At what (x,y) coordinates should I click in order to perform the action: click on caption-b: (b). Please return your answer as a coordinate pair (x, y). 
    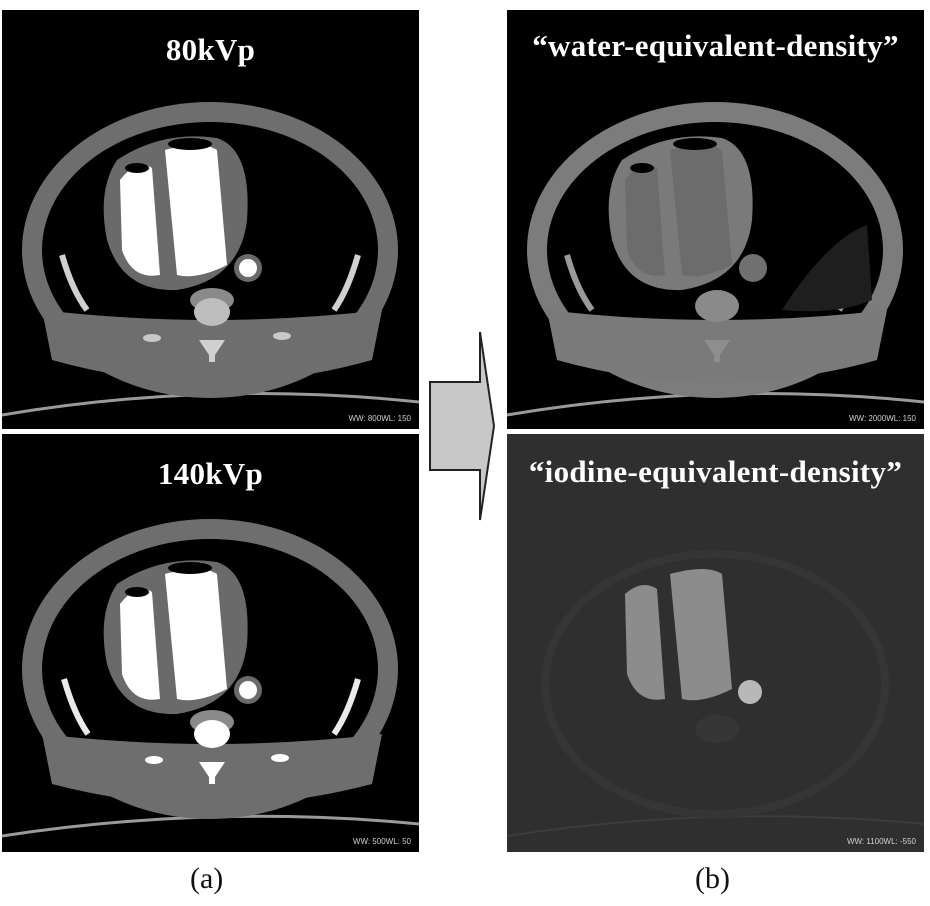
    Looking at the image, I should click on (712, 878).